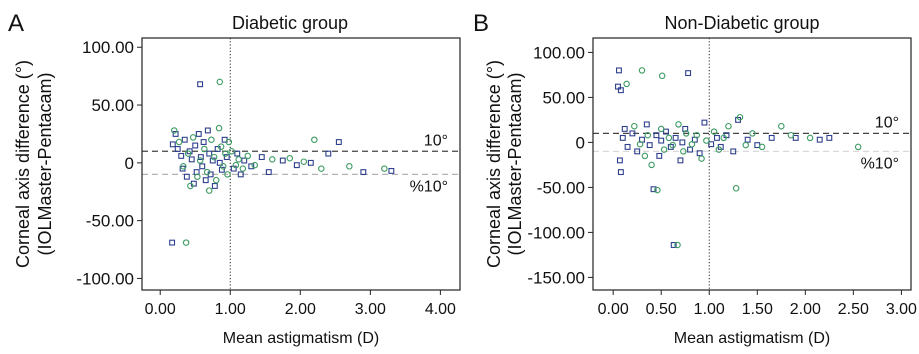 Image resolution: width=919 pixels, height=354 pixels. I want to click on y-tick-label: -50.00, so click(110, 221).